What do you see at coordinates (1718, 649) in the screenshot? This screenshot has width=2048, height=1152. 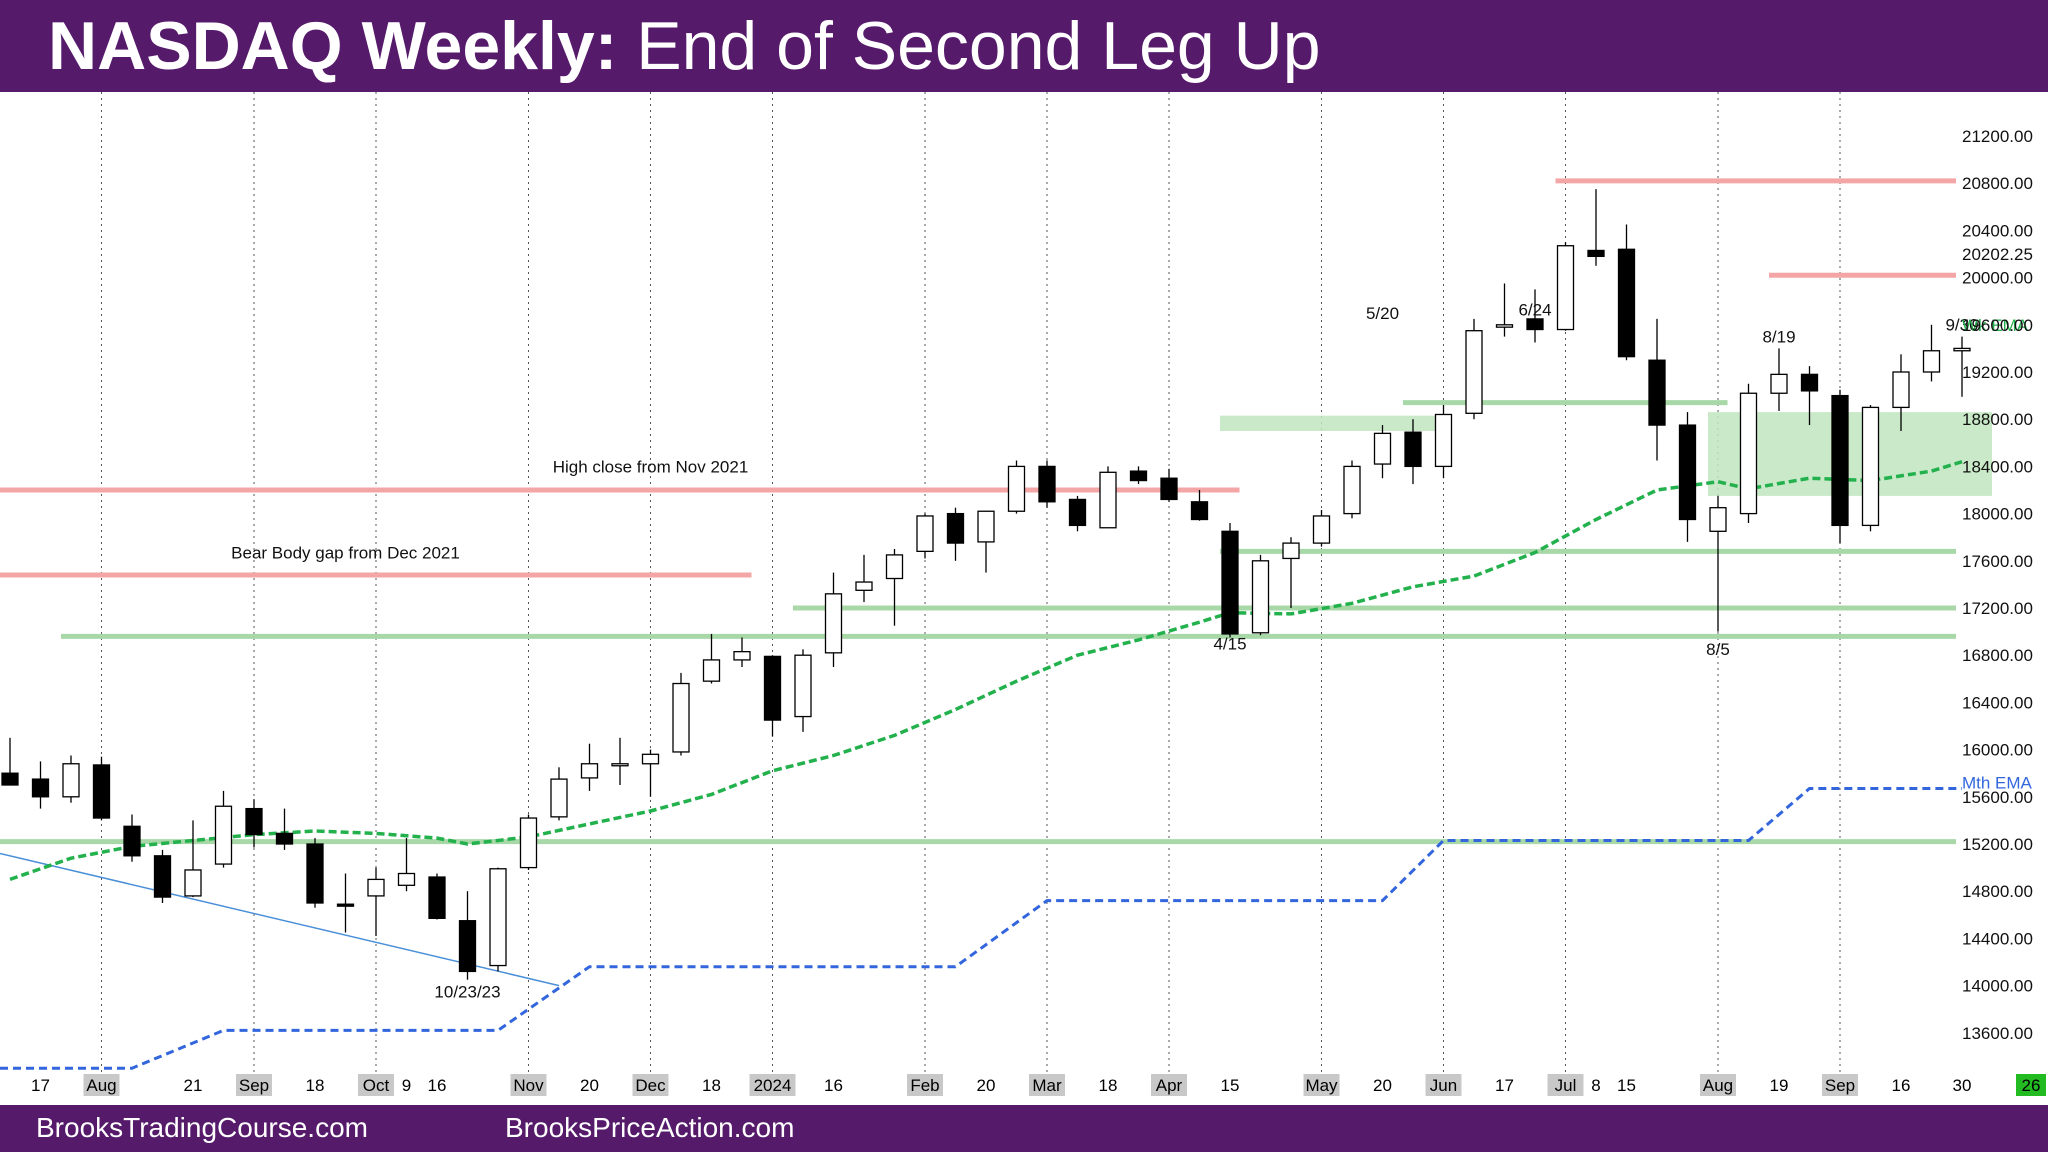 I see `chart-annotation: 8/5` at bounding box center [1718, 649].